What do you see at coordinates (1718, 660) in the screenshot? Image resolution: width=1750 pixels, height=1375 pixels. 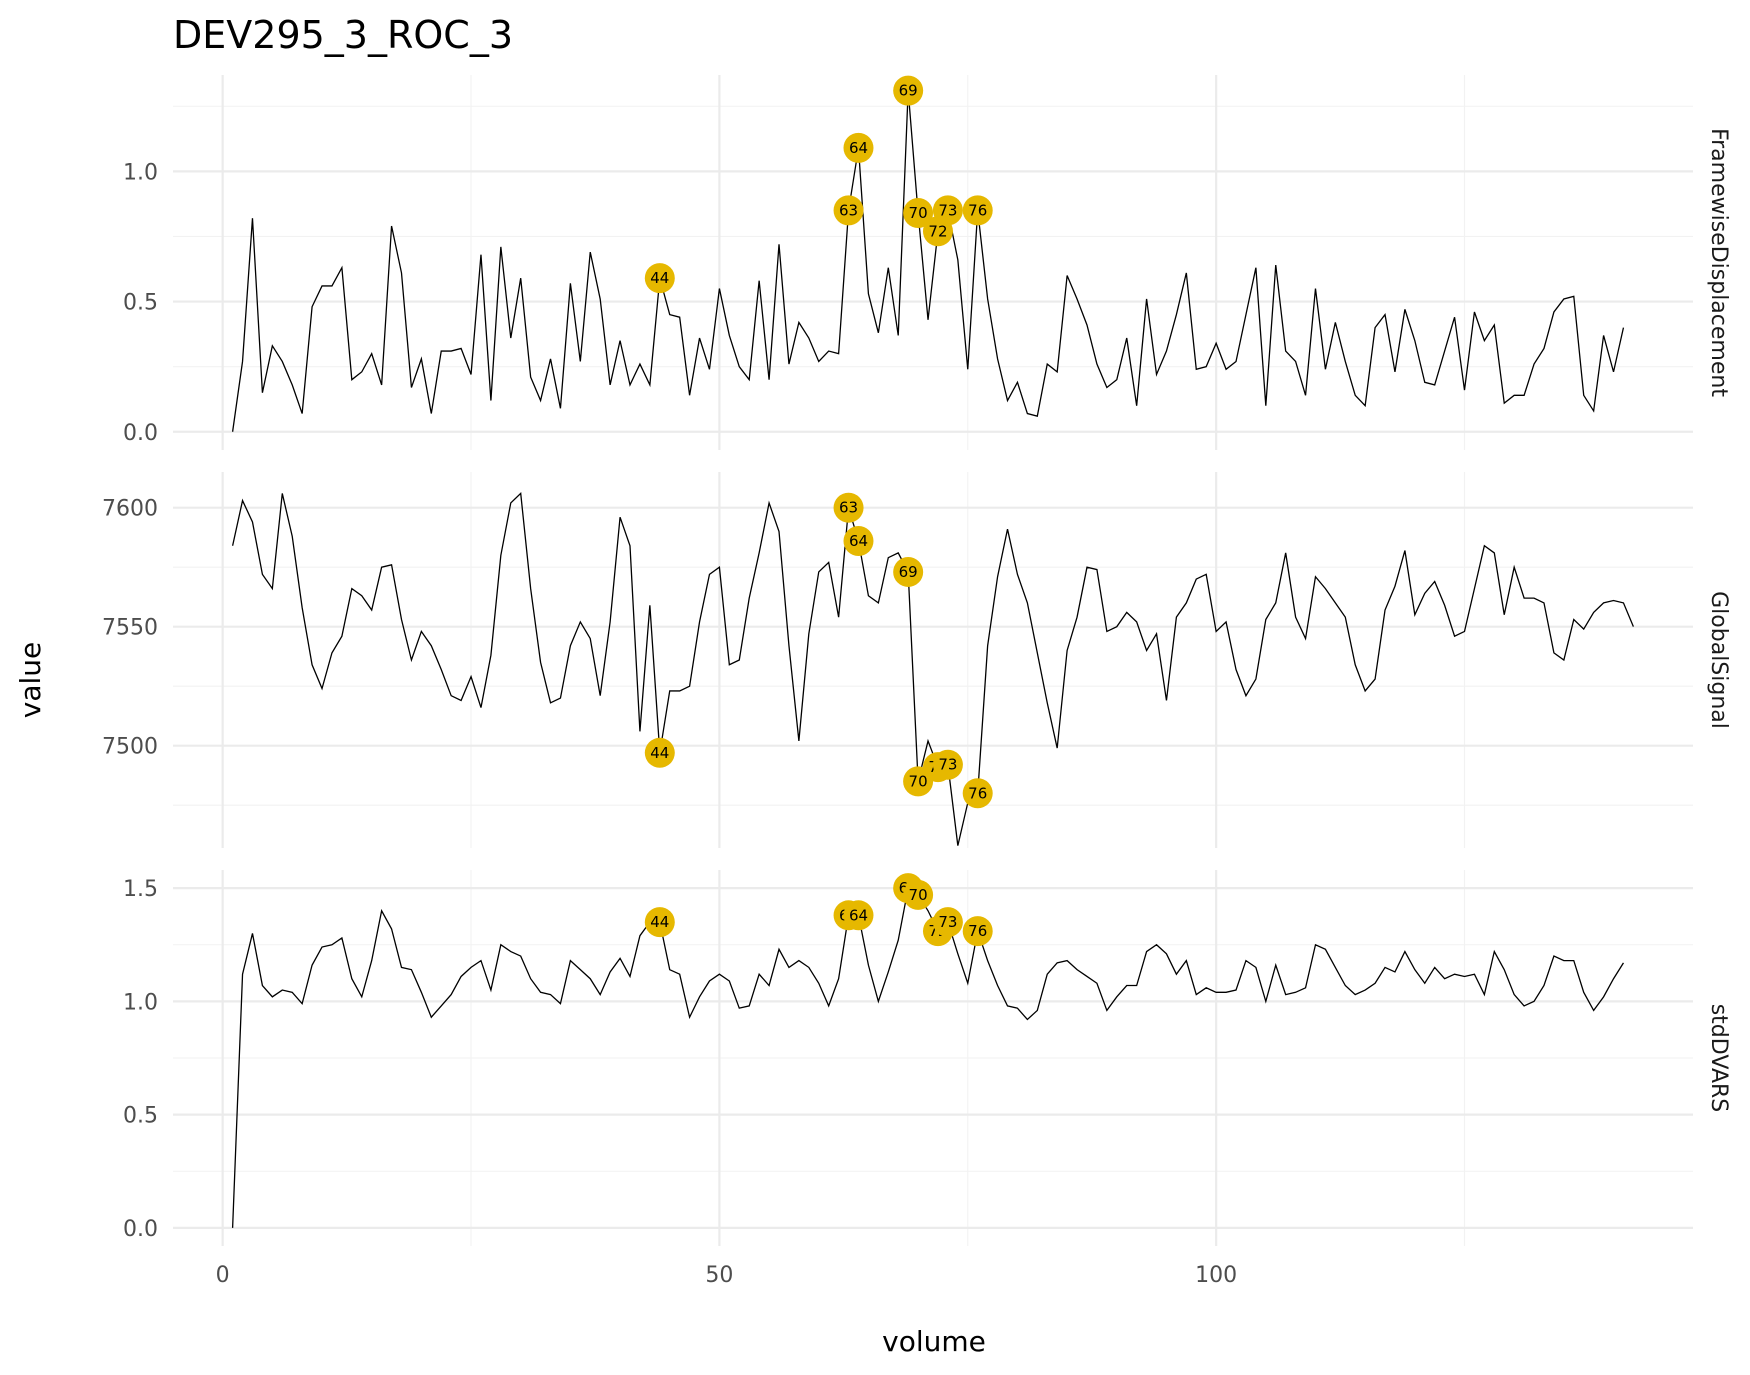 I see `facet-strip-label: GlobalSignal` at bounding box center [1718, 660].